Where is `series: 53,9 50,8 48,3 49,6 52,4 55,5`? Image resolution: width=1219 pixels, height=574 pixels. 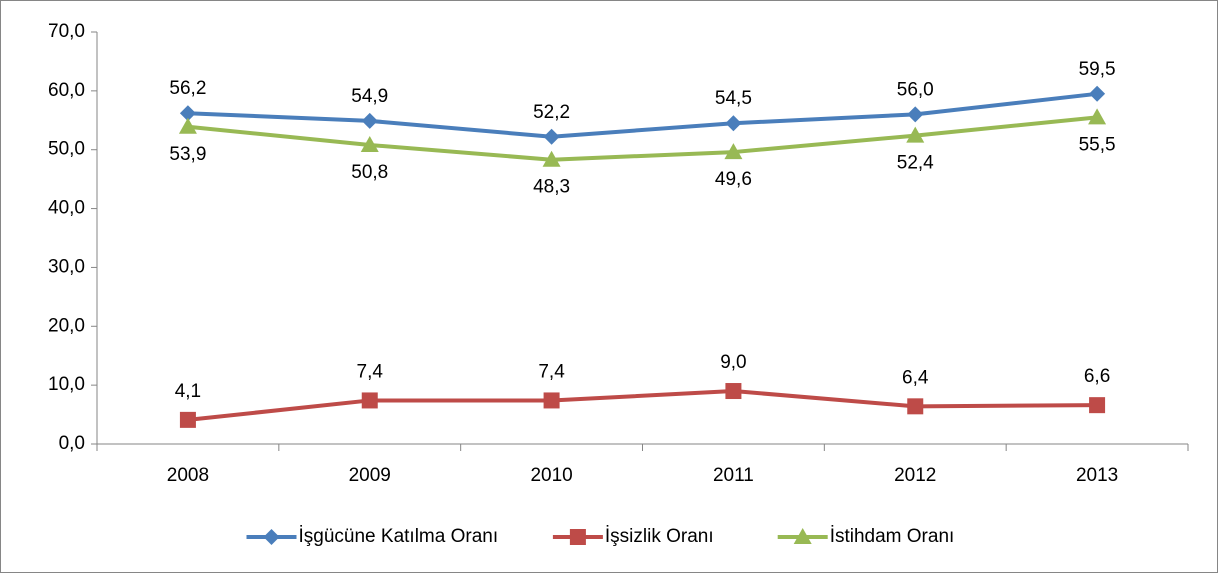 series: 53,9 50,8 48,3 49,6 52,4 55,5 is located at coordinates (642, 153).